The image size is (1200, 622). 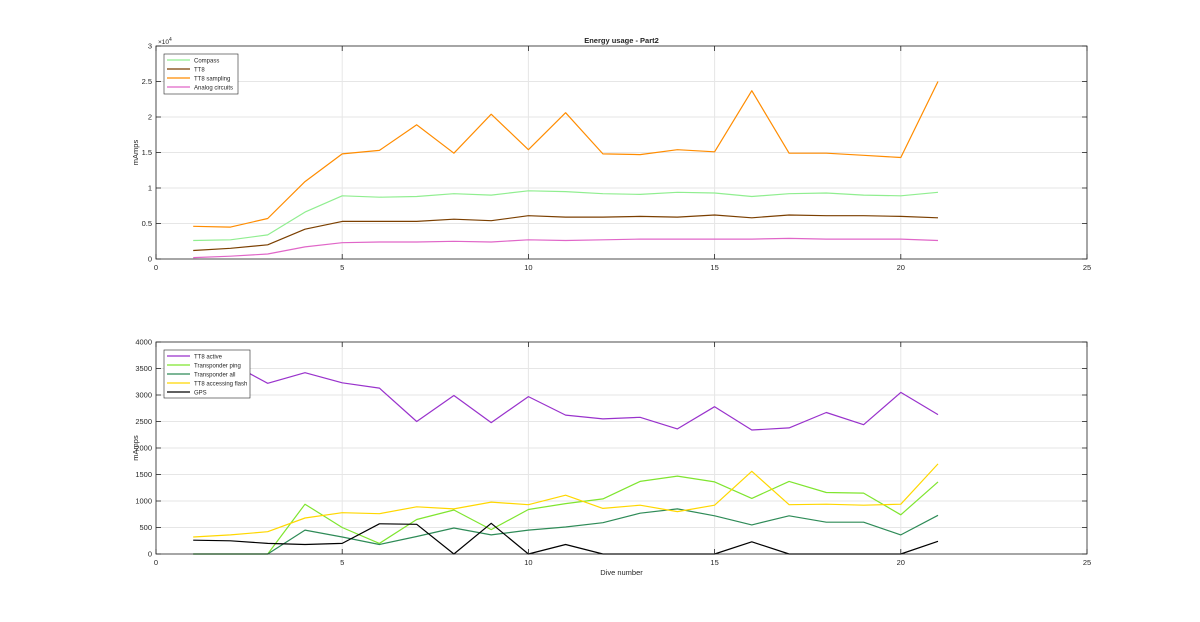 What do you see at coordinates (143, 395) in the screenshot?
I see `y-tick-label: 3000` at bounding box center [143, 395].